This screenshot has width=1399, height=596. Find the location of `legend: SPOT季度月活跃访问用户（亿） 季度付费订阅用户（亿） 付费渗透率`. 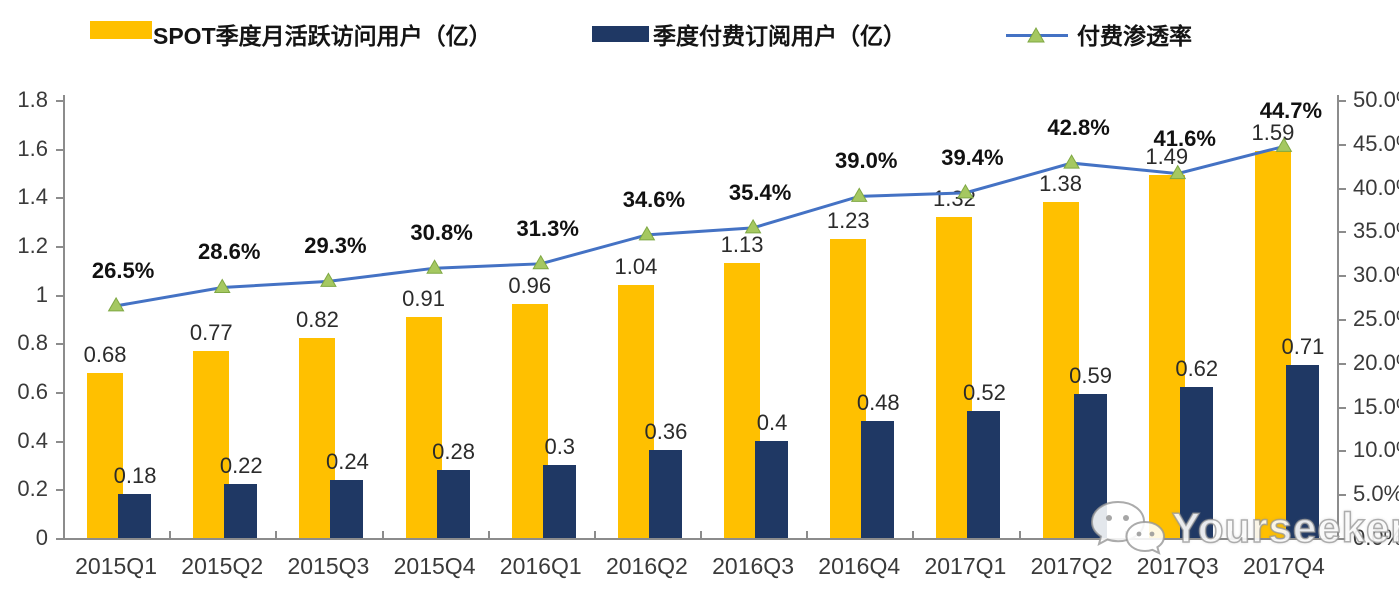

legend: SPOT季度月活跃访问用户（亿） 季度付费订阅用户（亿） 付费渗透率 is located at coordinates (699, 30).